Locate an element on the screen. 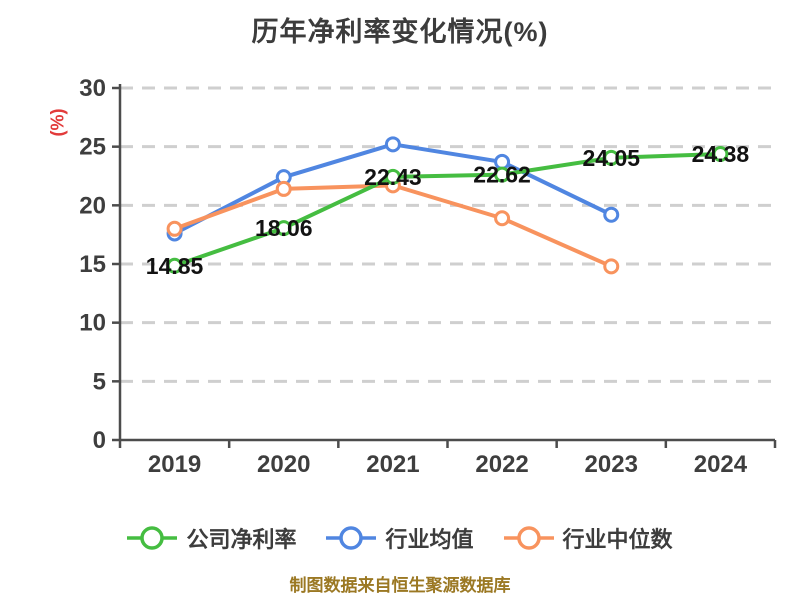 Image resolution: width=800 pixels, height=600 pixels. company-net-margin-value-label: 18.06 is located at coordinates (284, 228).